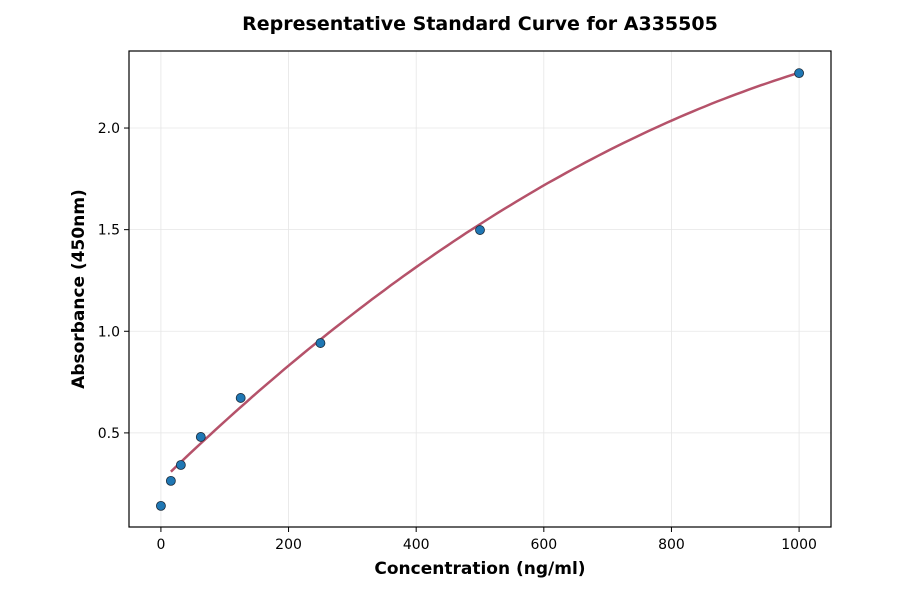  What do you see at coordinates (416, 545) in the screenshot?
I see `x-tick-label: 400` at bounding box center [416, 545].